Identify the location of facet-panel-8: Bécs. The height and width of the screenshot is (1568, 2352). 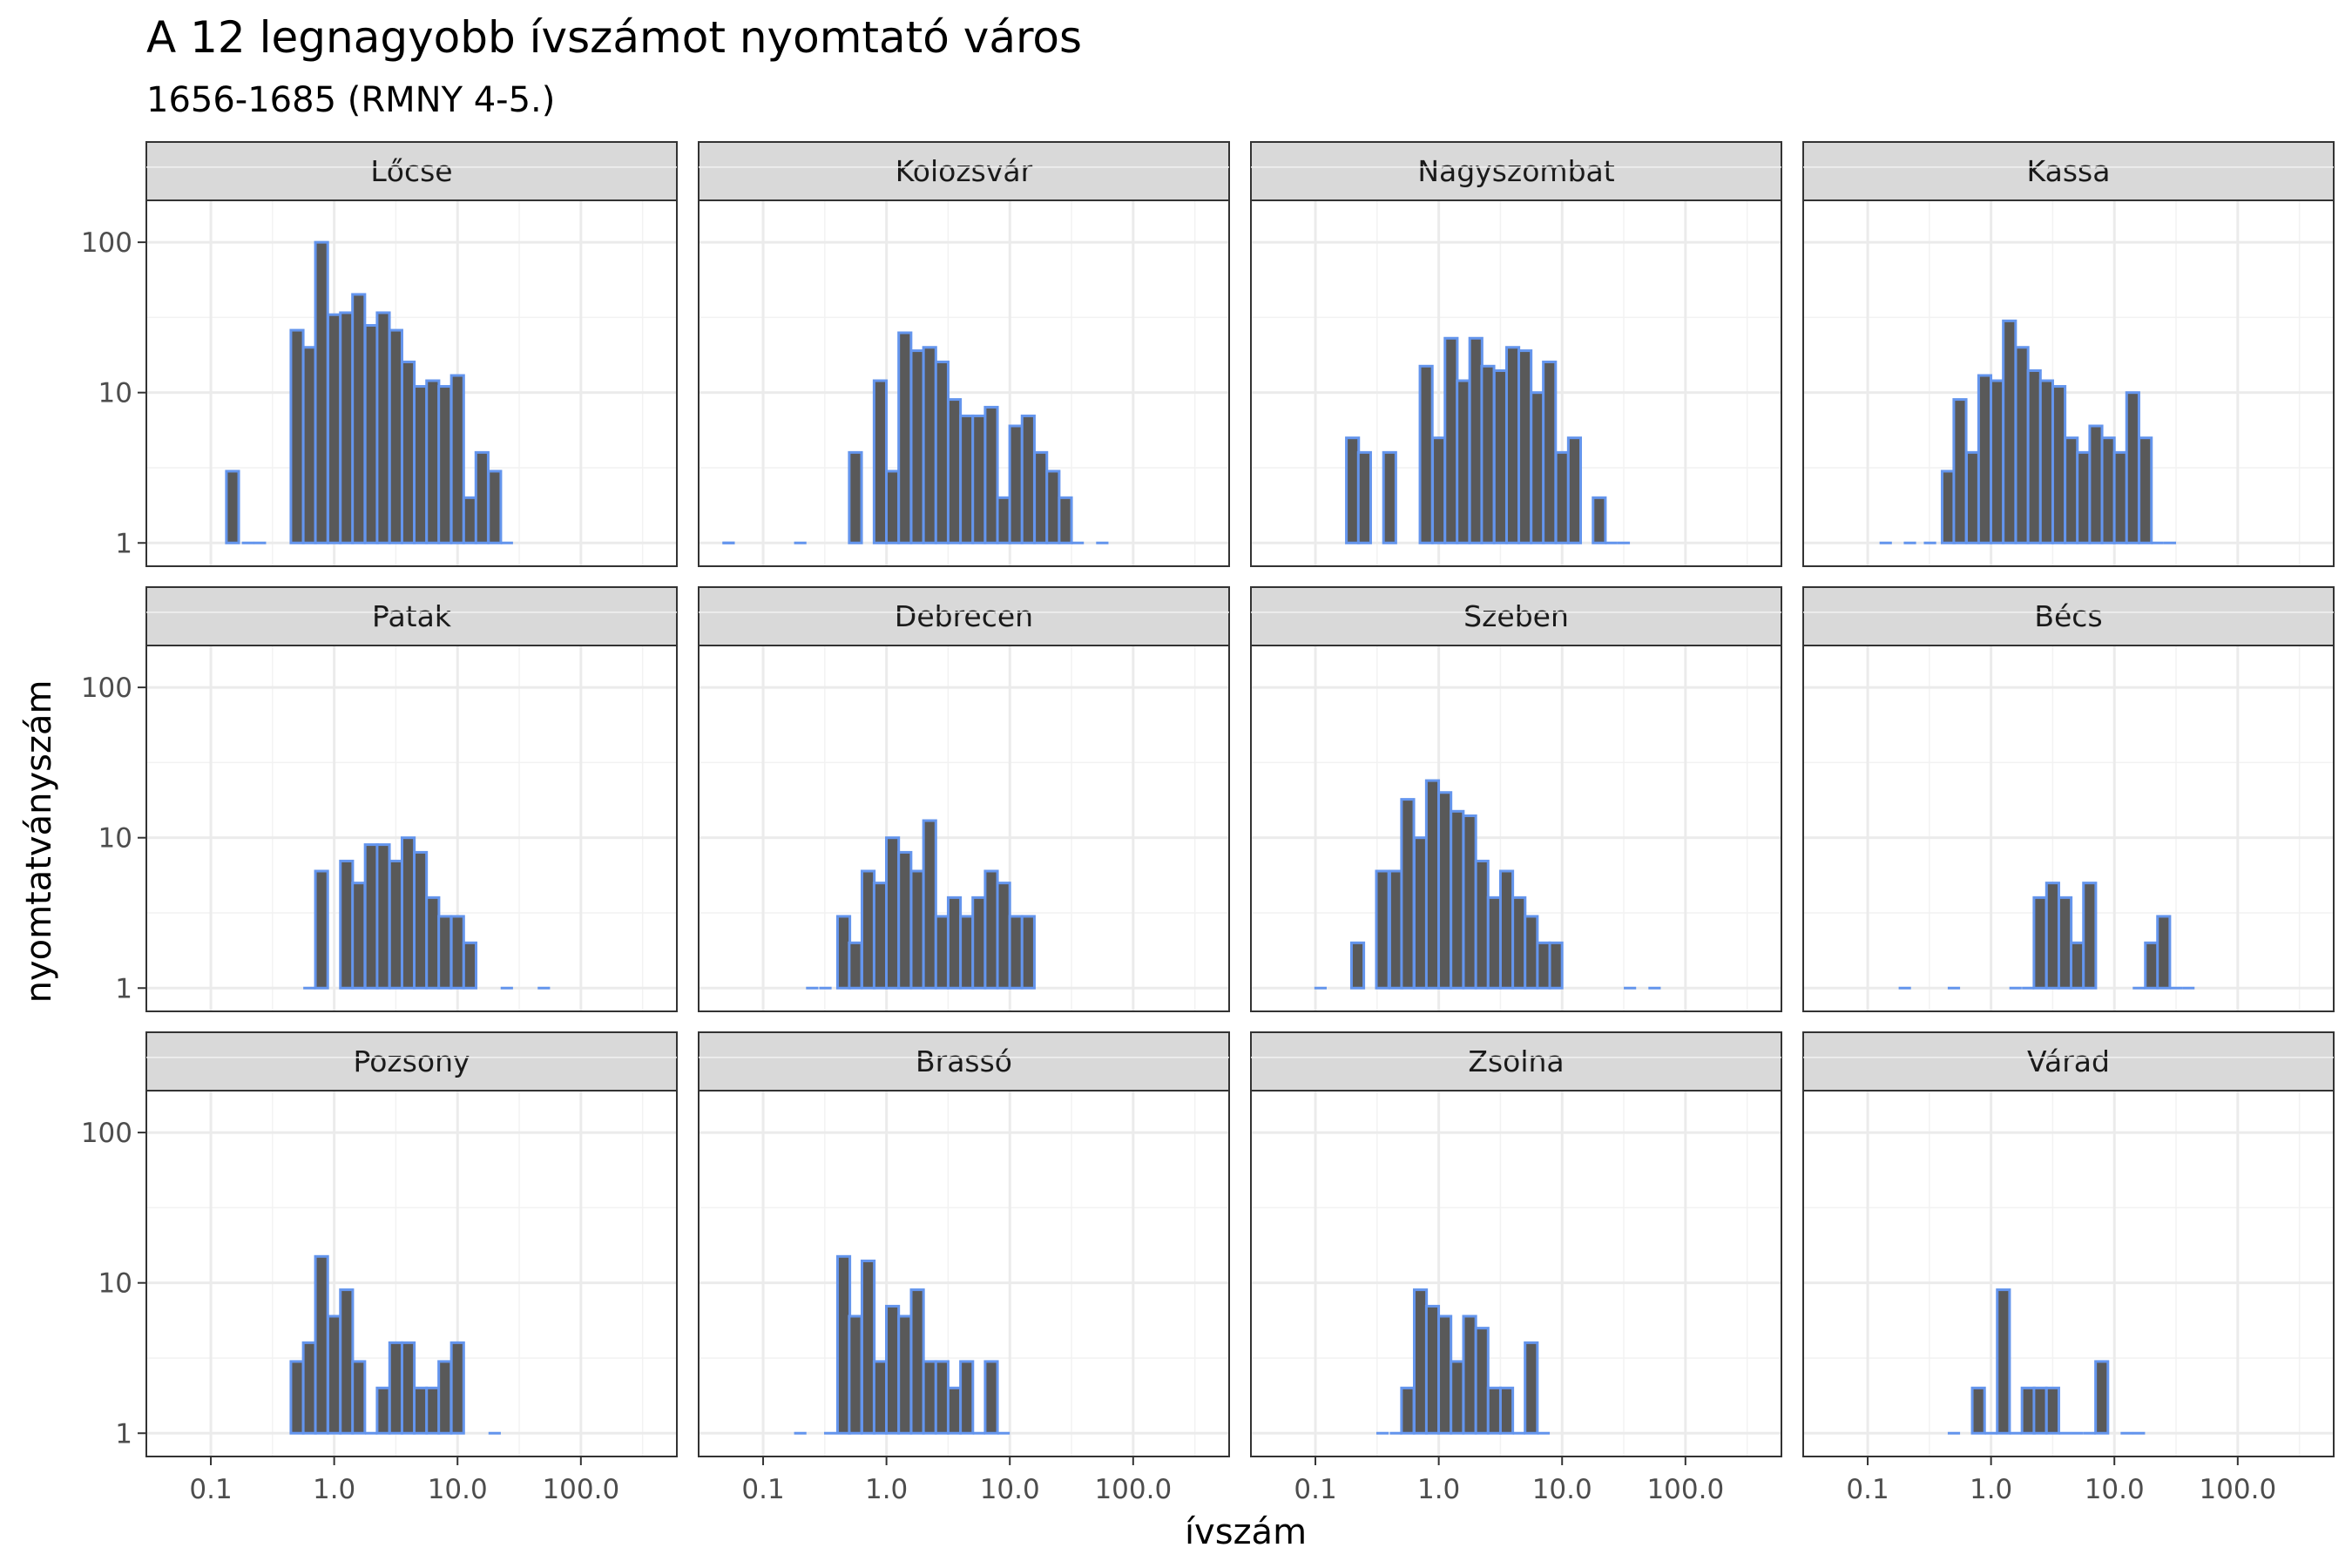
(2068, 799).